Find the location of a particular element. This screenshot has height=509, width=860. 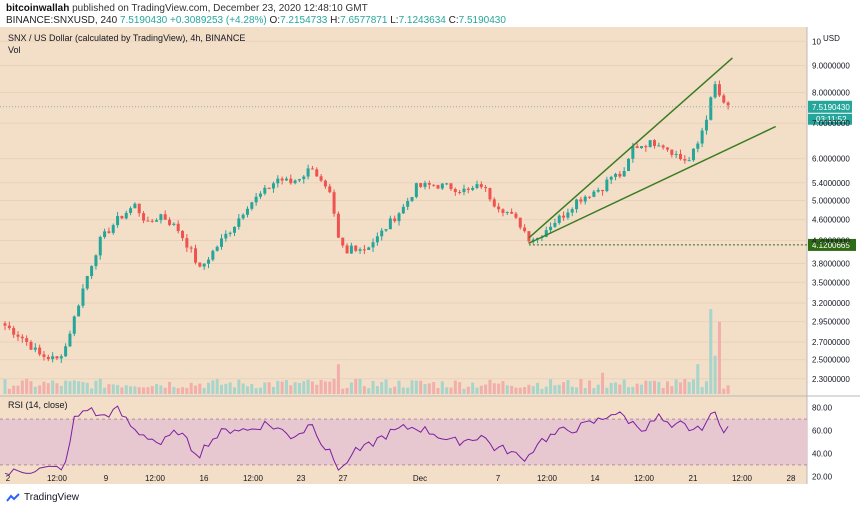

price-tick-label: 3.2000000 is located at coordinates (831, 303).